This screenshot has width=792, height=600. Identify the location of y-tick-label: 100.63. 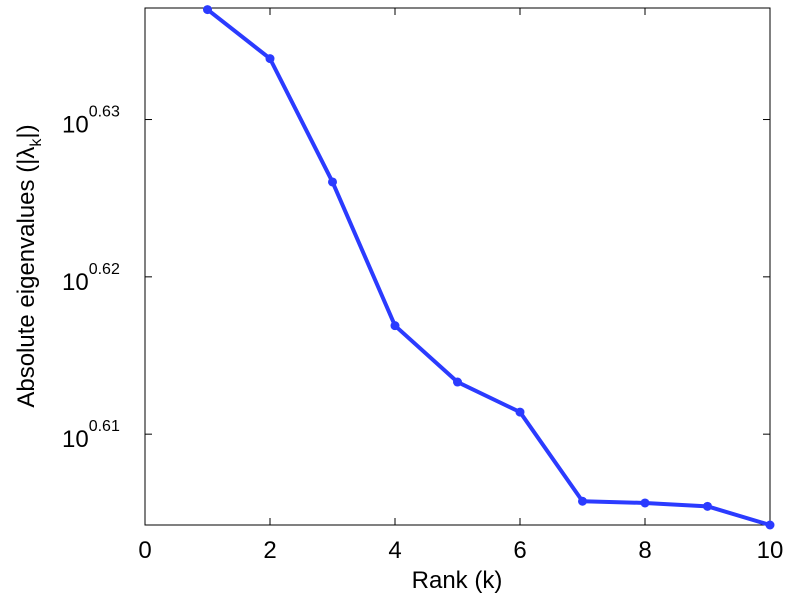
(91, 121).